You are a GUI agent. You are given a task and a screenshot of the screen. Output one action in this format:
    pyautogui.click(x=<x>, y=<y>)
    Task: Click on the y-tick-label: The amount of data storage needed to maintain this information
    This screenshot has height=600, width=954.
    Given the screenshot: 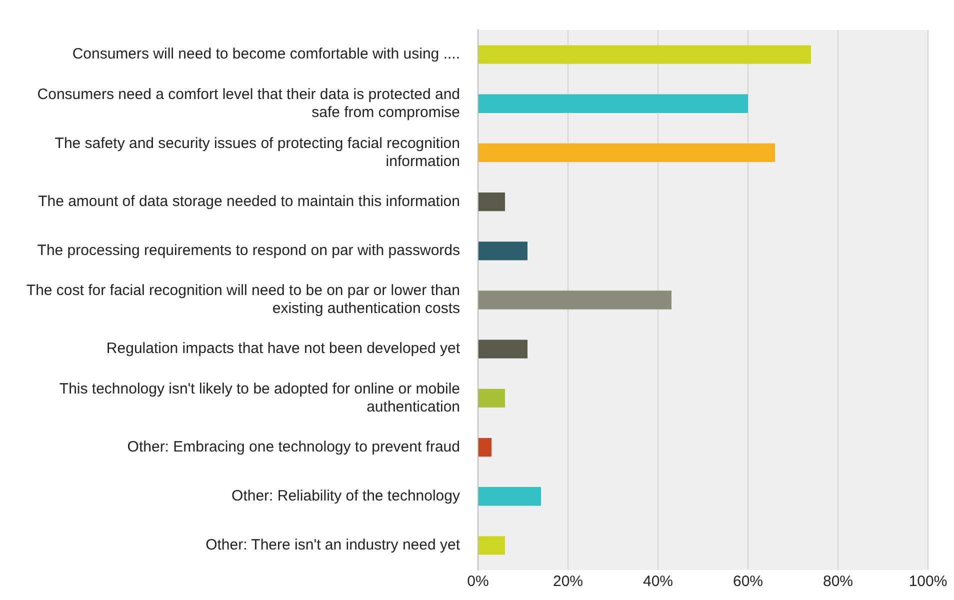 What is the action you would take?
    pyautogui.click(x=249, y=201)
    